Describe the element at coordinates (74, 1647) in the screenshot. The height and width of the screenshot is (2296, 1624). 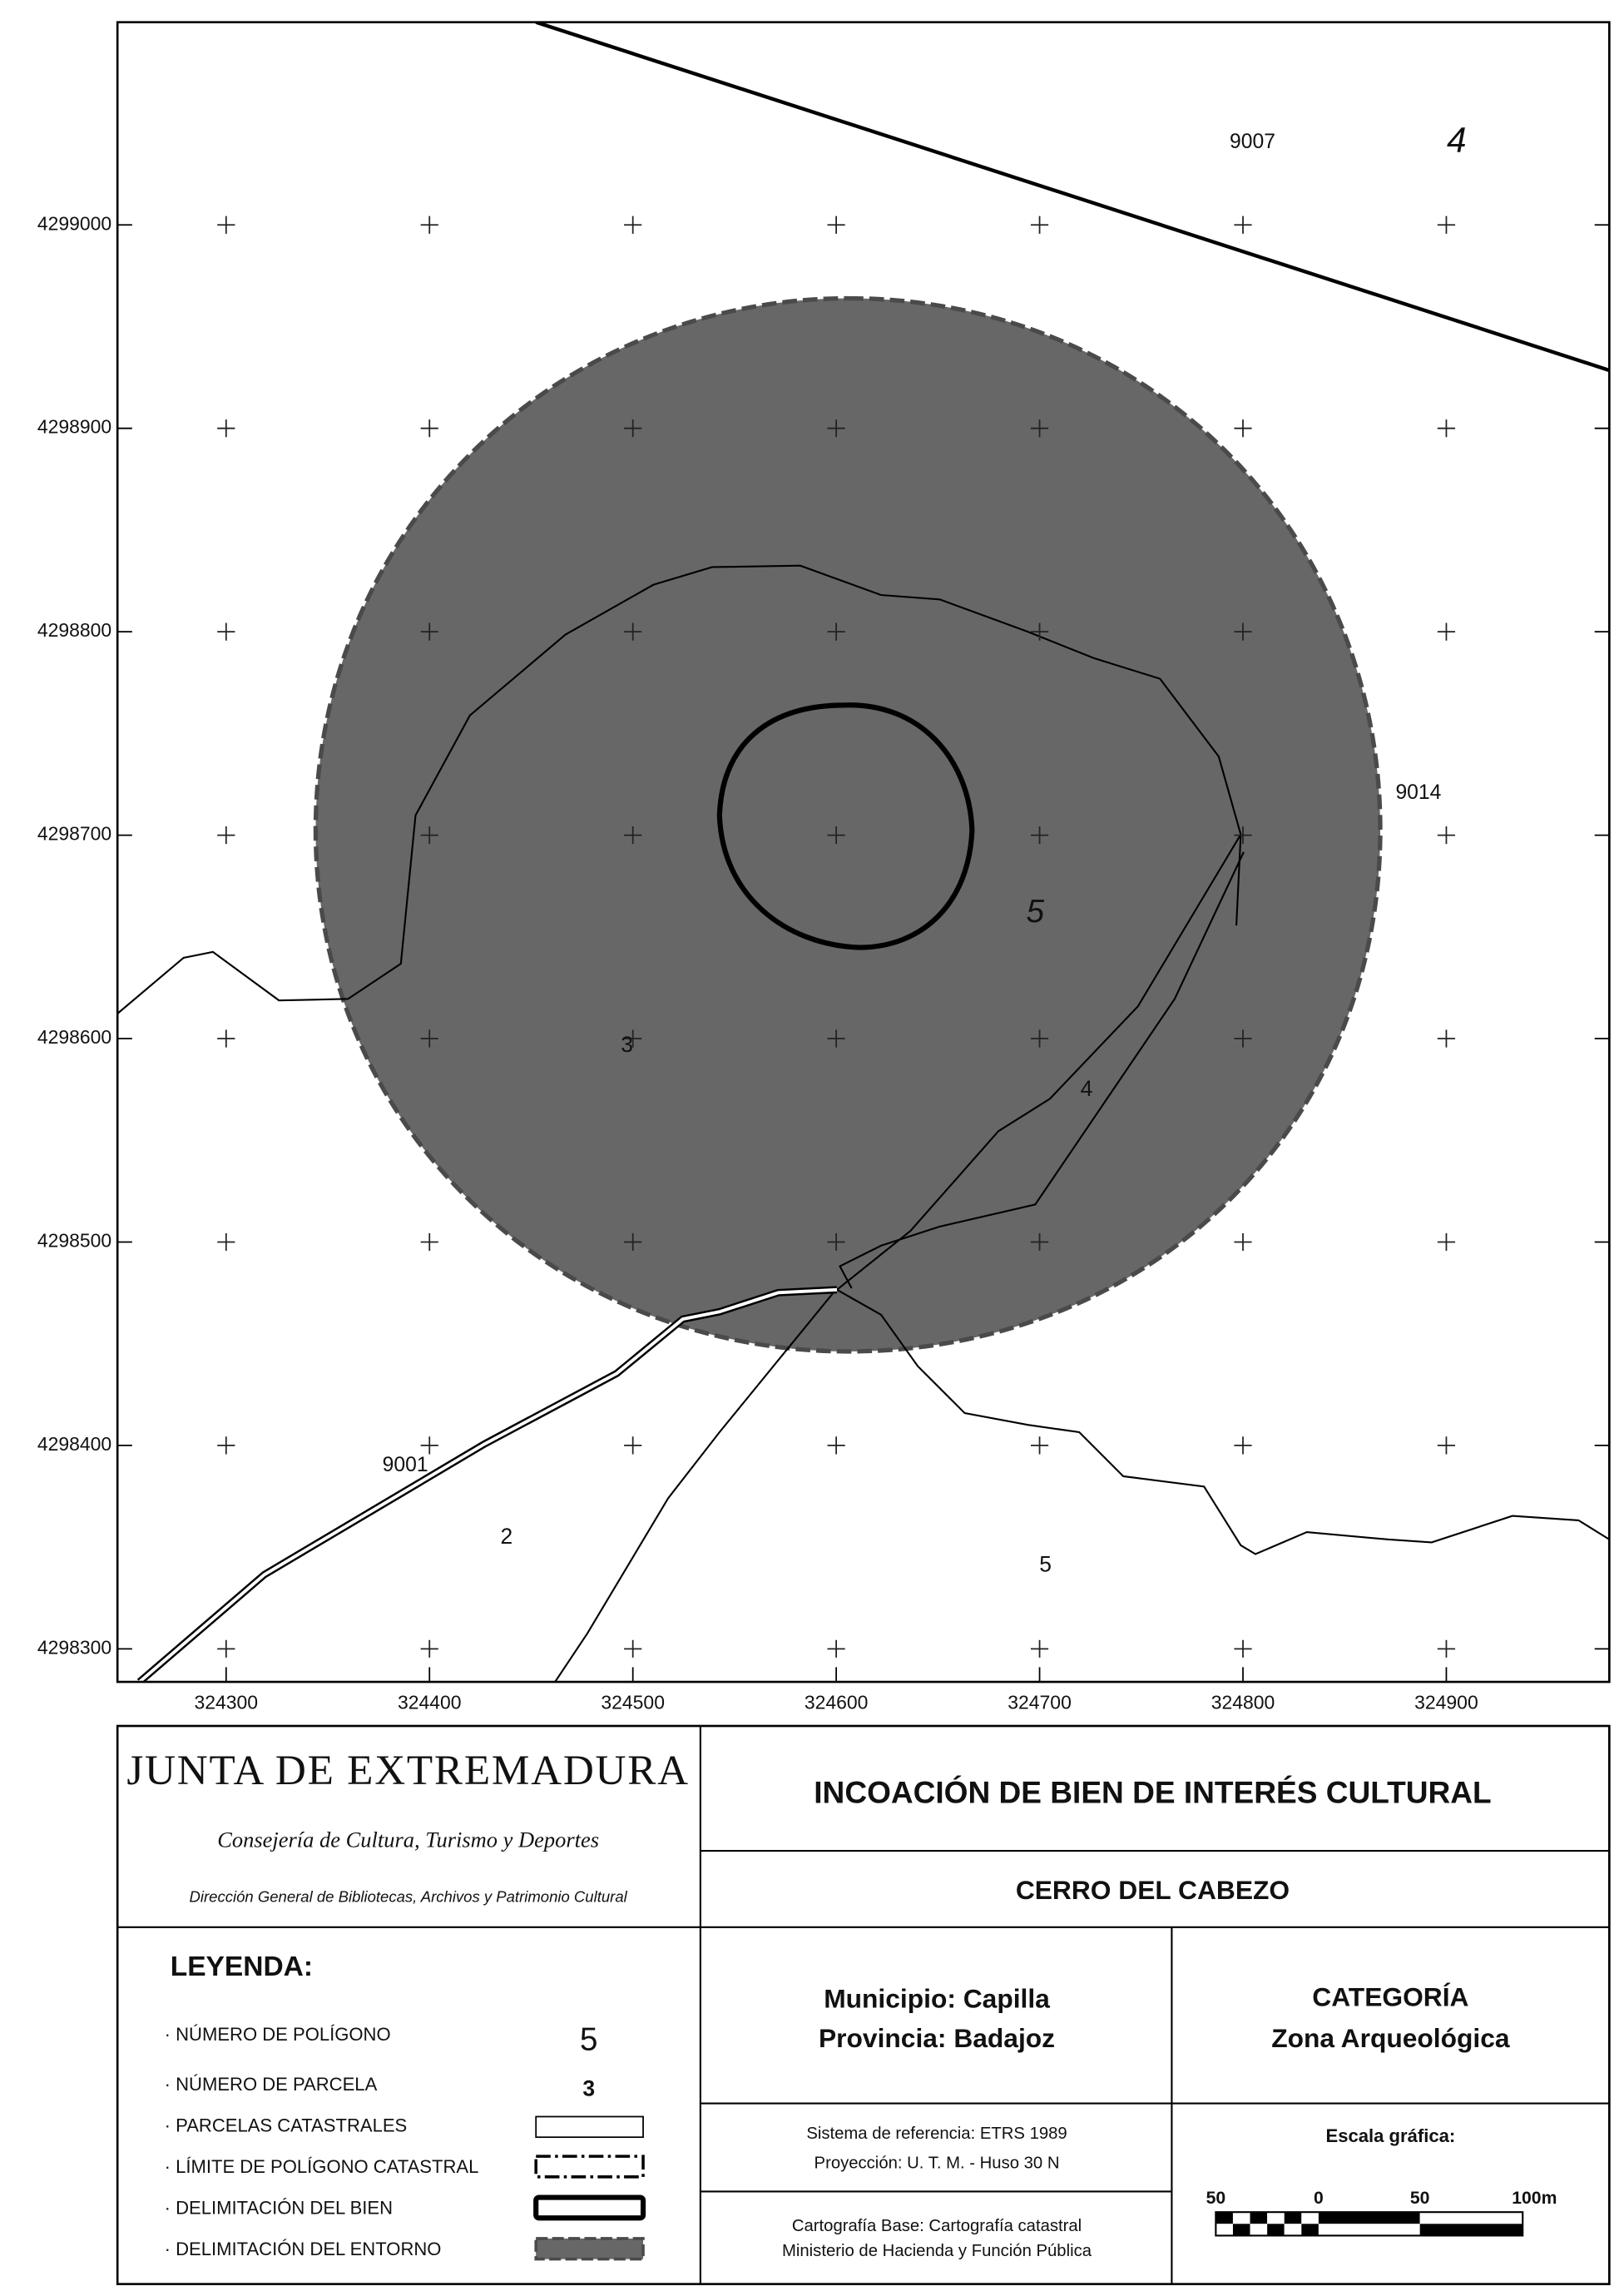
I see `y-coordinate-label: 4298300` at that location.